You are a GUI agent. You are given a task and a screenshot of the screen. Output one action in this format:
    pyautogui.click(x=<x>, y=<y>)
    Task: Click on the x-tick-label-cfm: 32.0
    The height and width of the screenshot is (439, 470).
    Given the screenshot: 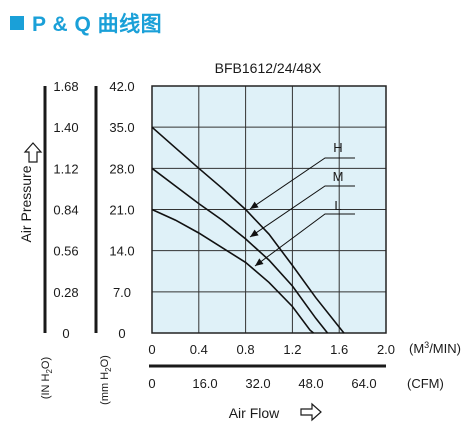 What is the action you would take?
    pyautogui.click(x=257, y=383)
    